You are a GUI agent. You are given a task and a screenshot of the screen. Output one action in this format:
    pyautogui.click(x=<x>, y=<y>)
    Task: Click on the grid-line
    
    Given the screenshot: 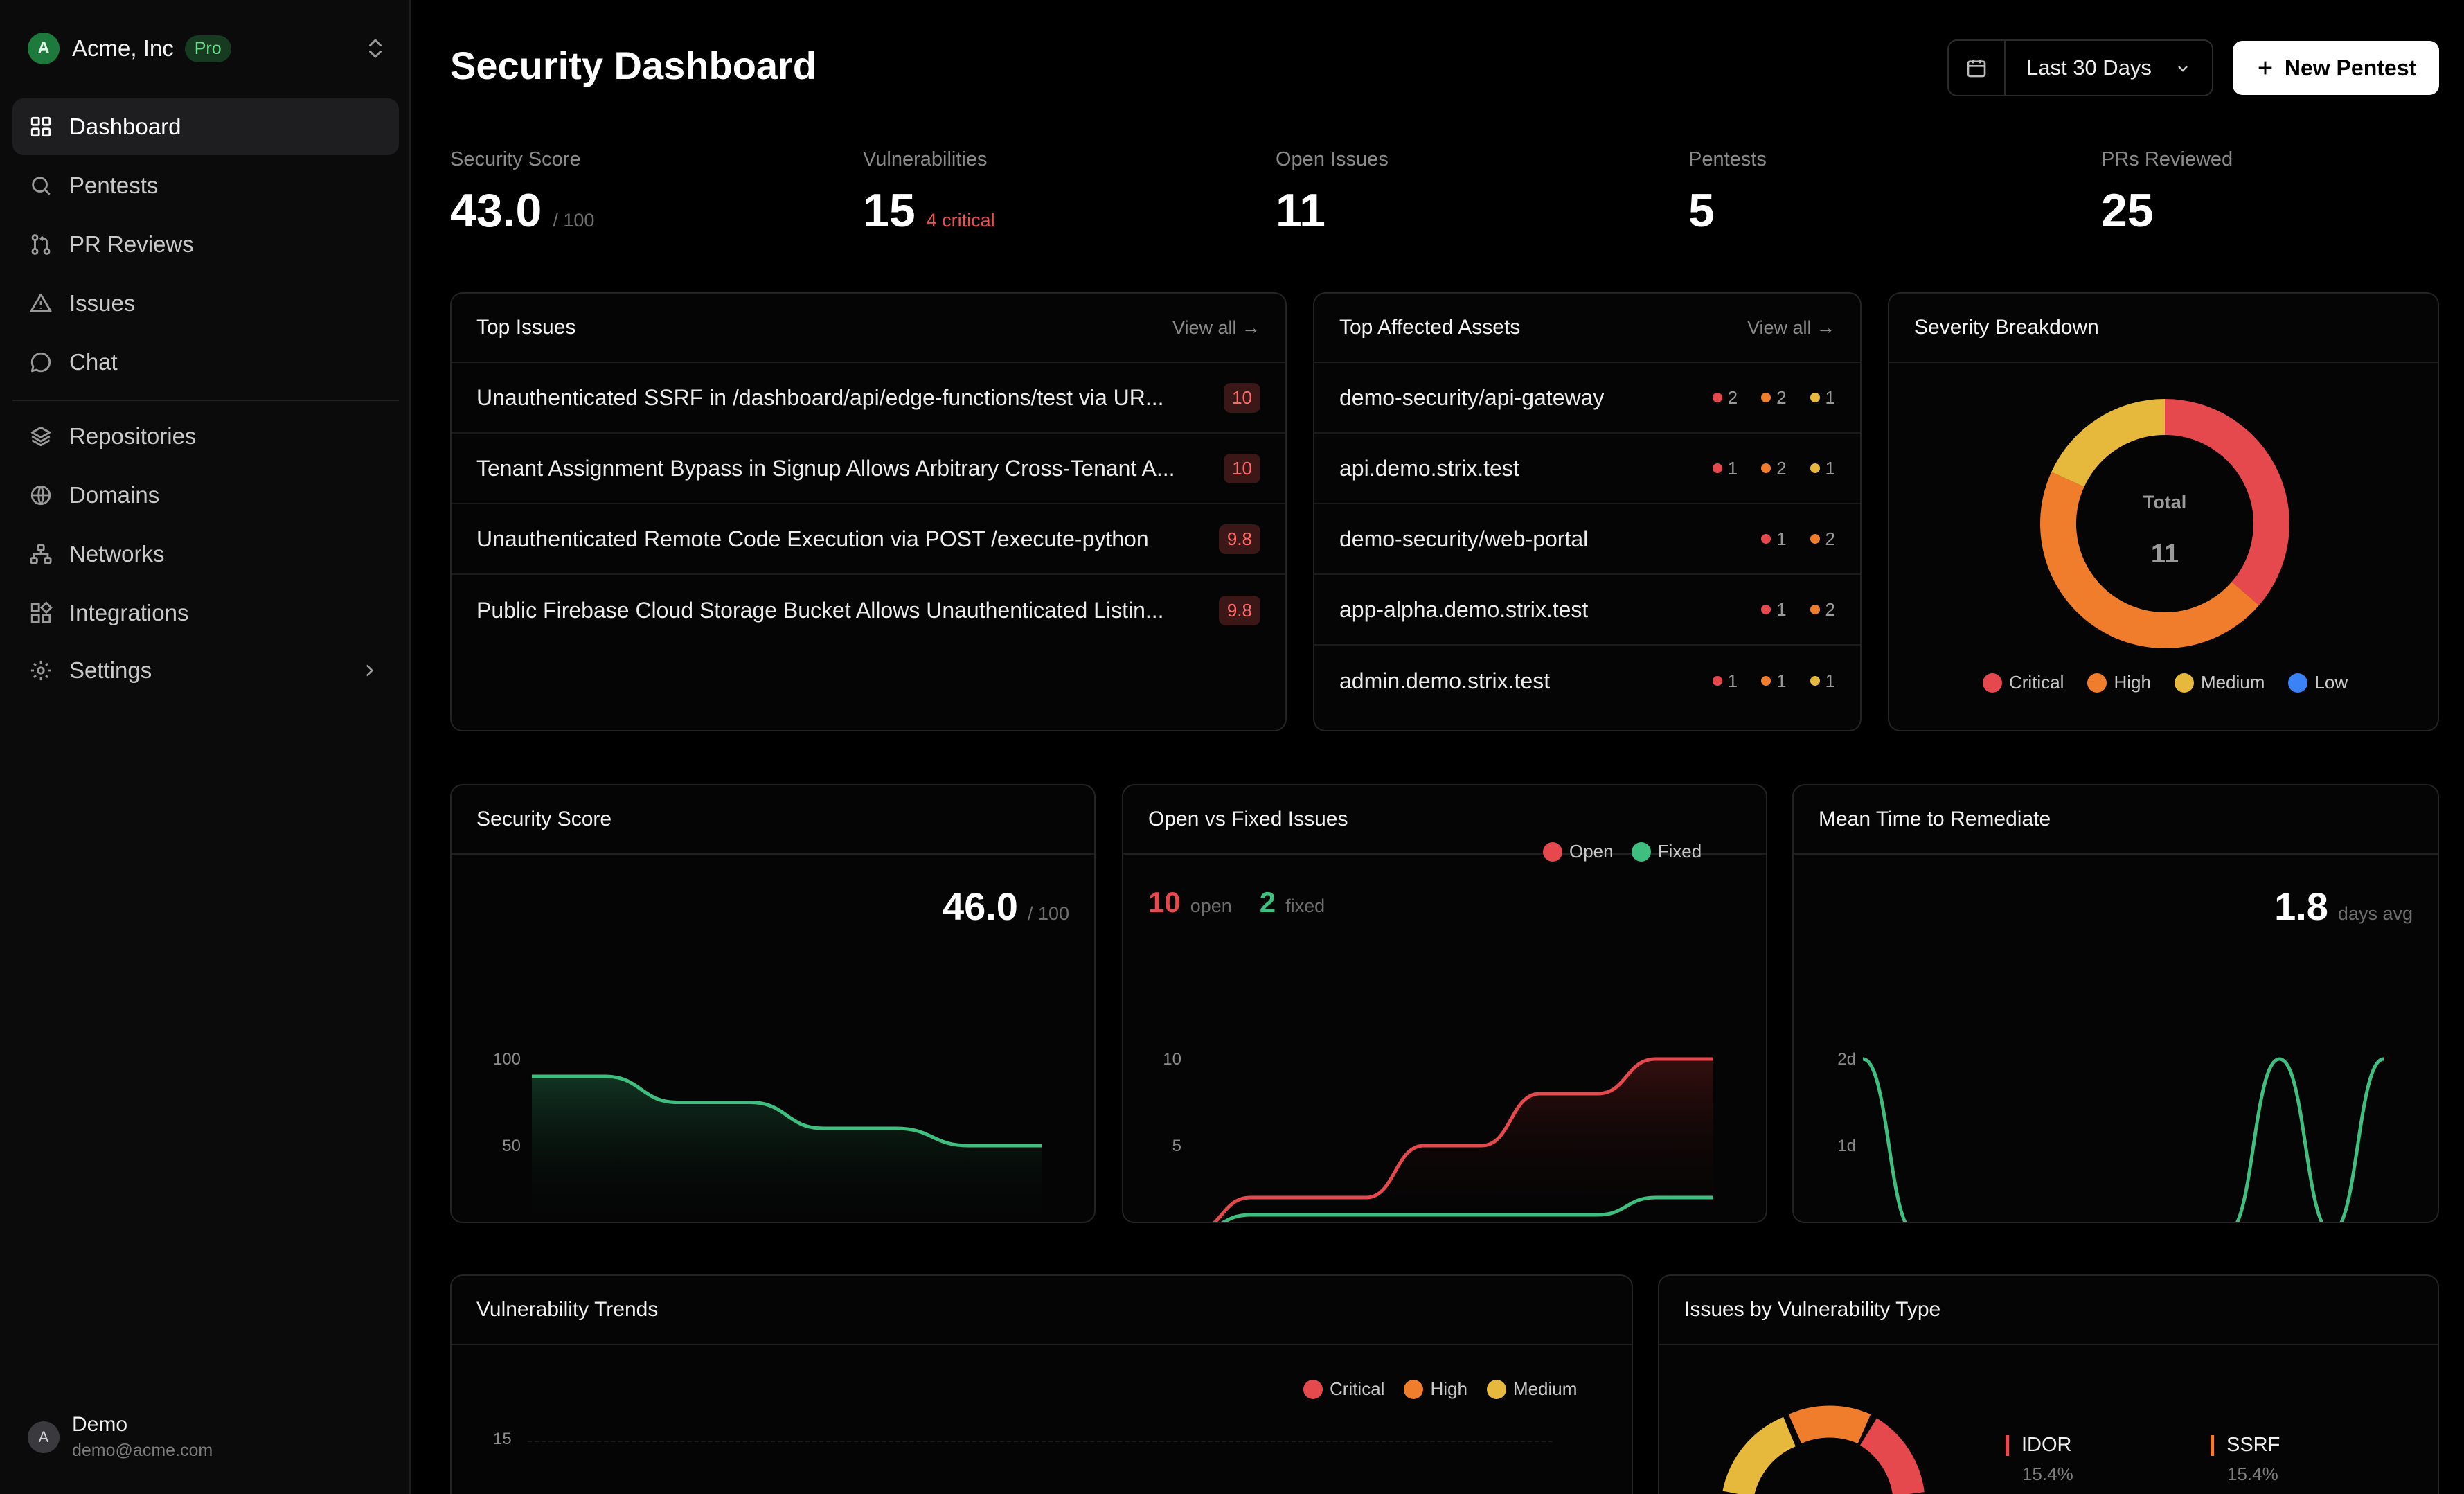 What is the action you would take?
    pyautogui.click(x=1040, y=1441)
    